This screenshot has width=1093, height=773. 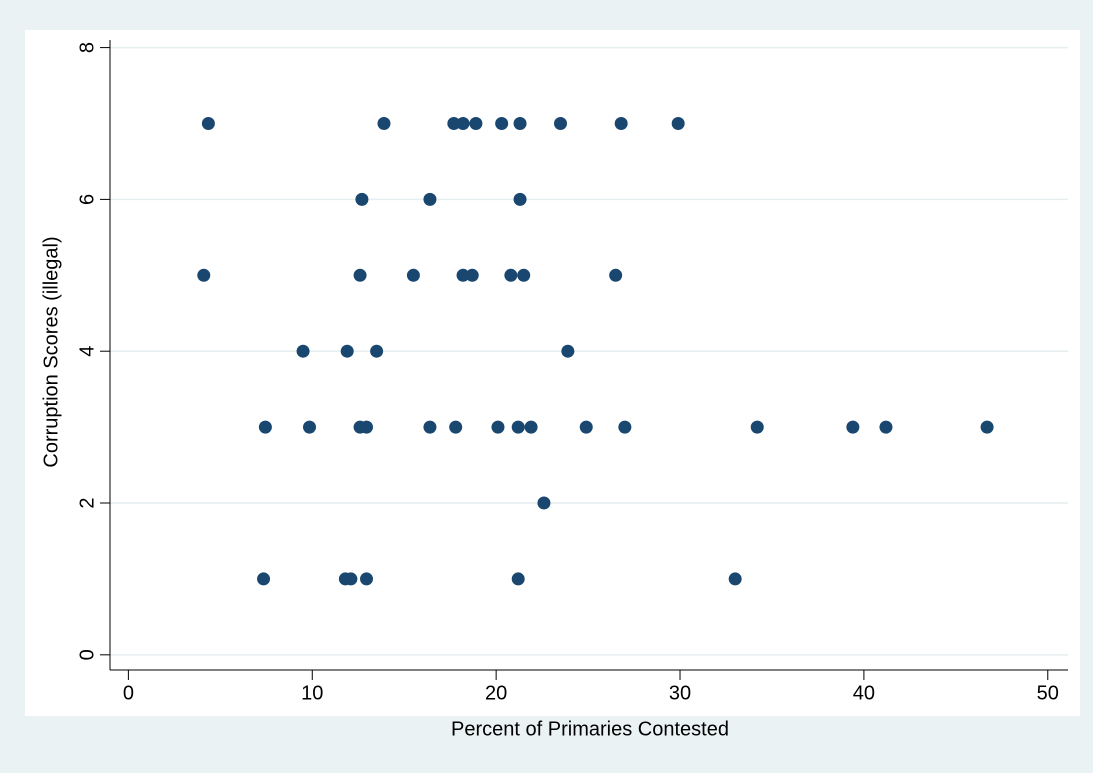 What do you see at coordinates (1048, 693) in the screenshot?
I see `x-tick-label: 50` at bounding box center [1048, 693].